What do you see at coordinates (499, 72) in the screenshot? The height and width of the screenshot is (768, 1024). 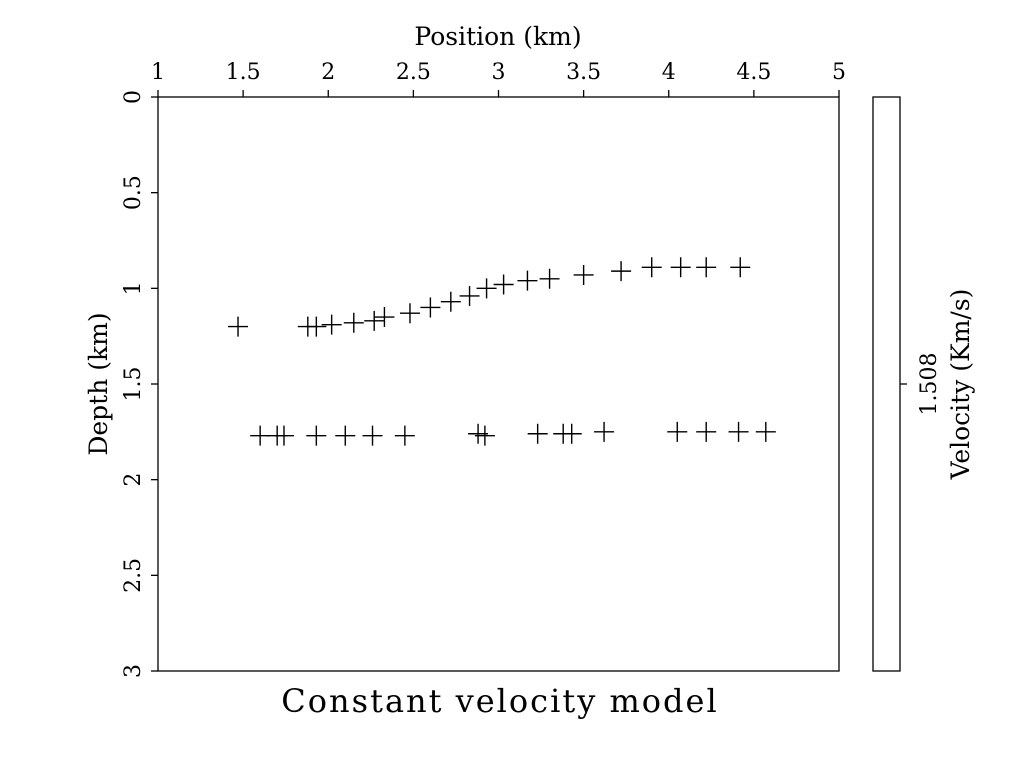 I see `x-tick-label: 3` at bounding box center [499, 72].